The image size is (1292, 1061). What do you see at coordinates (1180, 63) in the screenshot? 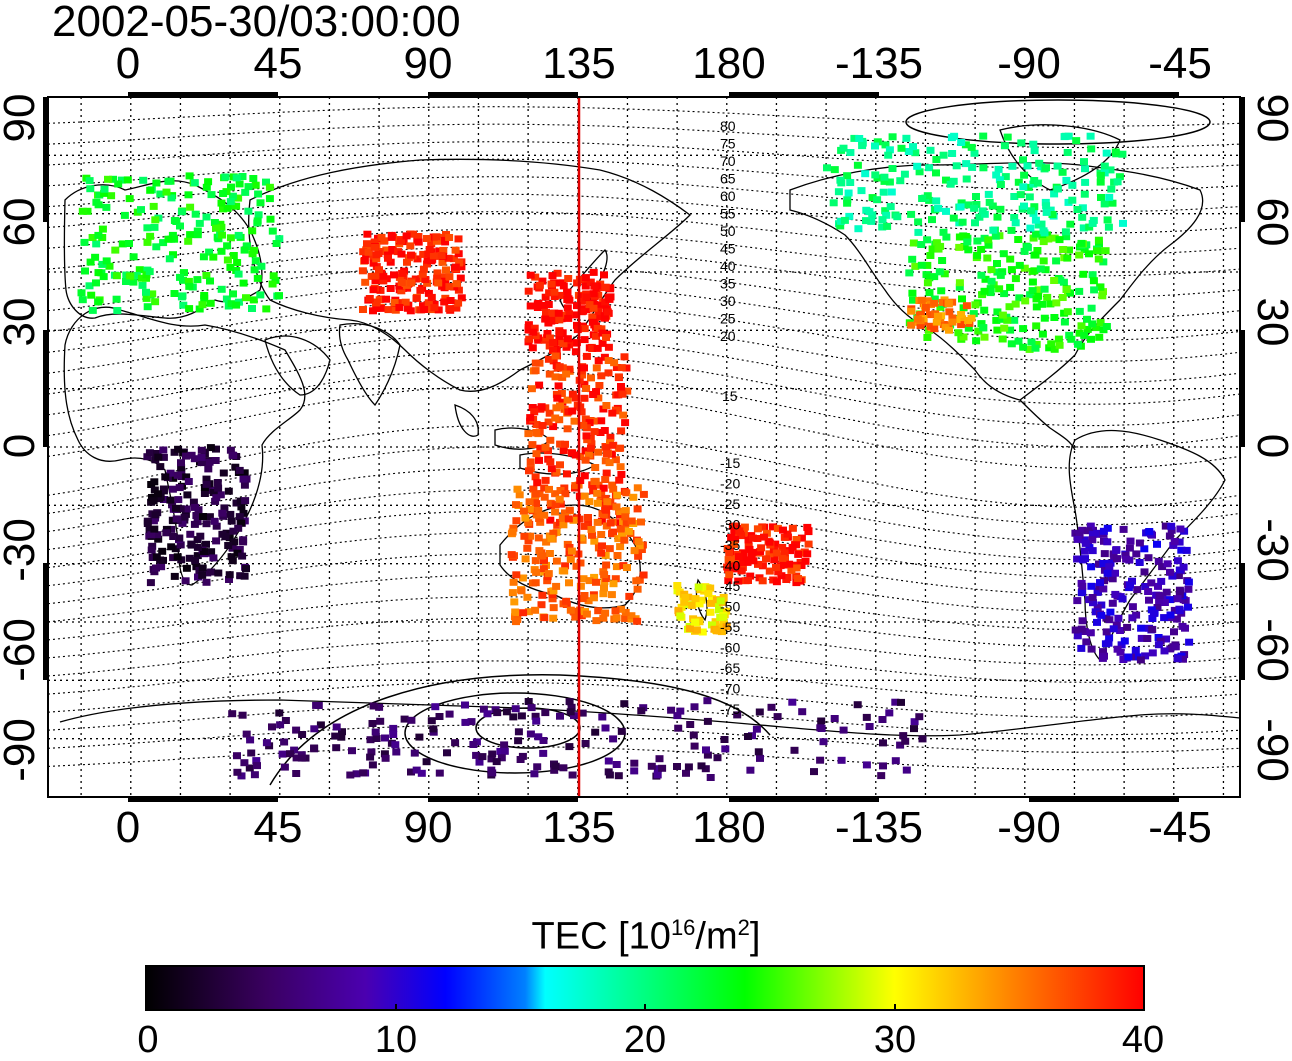
I see `top-lon-tick: -45` at bounding box center [1180, 63].